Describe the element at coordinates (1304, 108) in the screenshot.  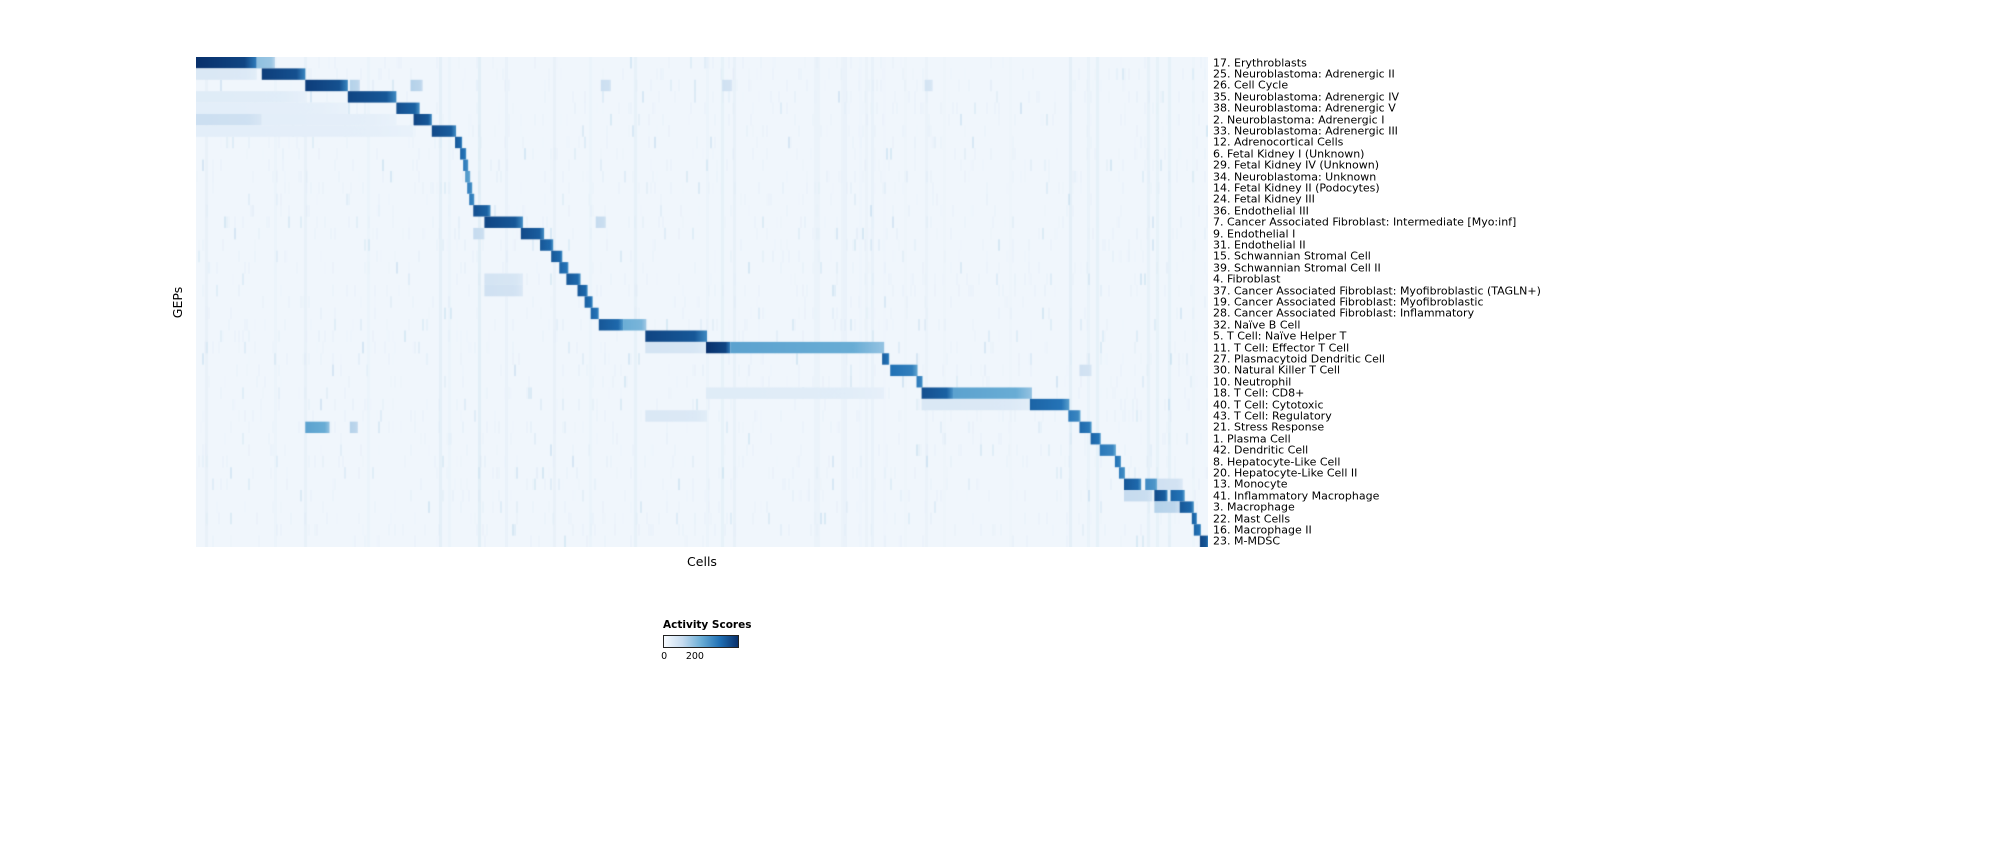
I see `row-label: 38. Neuroblastoma: Adrenergic V` at that location.